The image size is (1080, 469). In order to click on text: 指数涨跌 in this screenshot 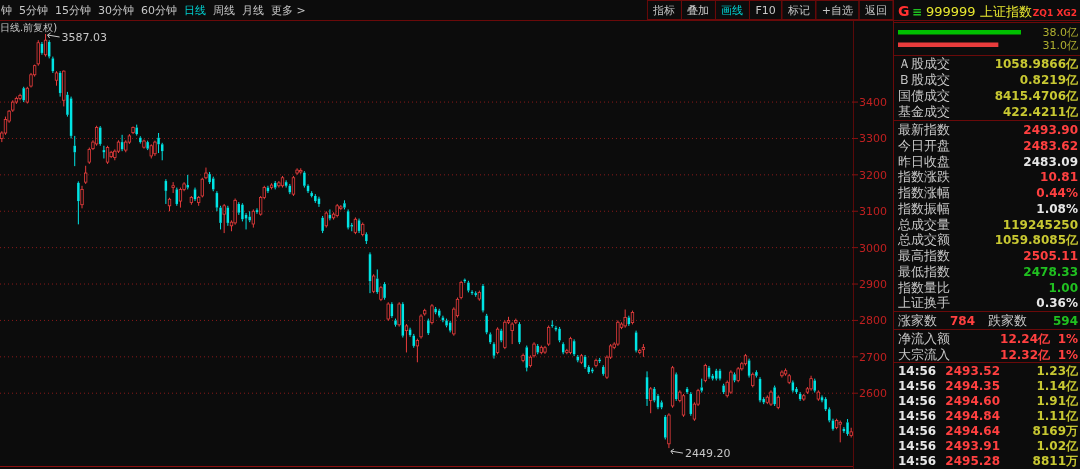, I will do `click(924, 177)`.